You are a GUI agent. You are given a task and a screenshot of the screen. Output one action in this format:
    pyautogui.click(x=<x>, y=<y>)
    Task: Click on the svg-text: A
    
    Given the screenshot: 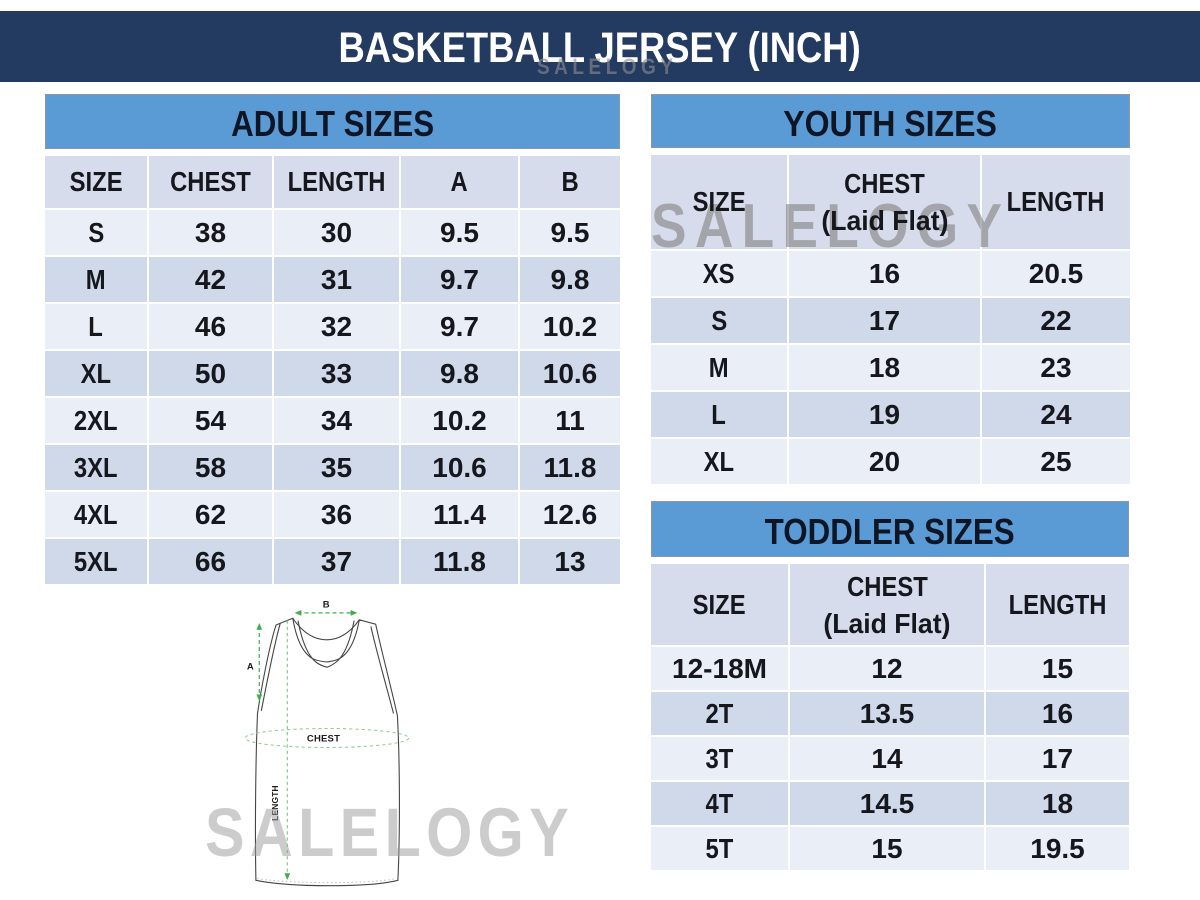 What is the action you would take?
    pyautogui.click(x=250, y=666)
    